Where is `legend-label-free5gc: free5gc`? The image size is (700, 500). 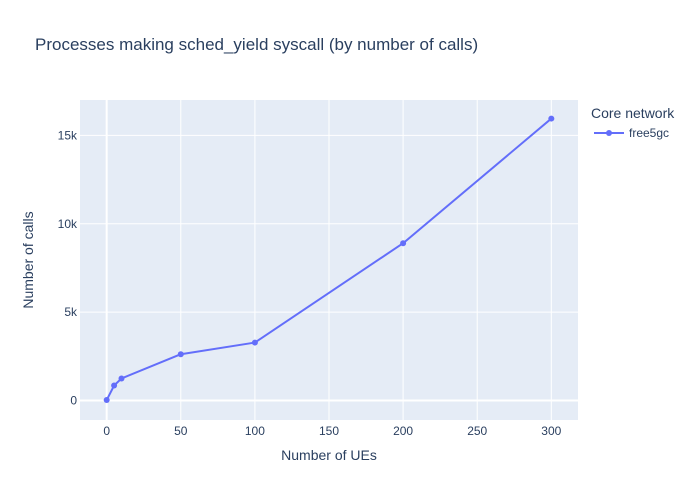
legend-label-free5gc: free5gc is located at coordinates (649, 133).